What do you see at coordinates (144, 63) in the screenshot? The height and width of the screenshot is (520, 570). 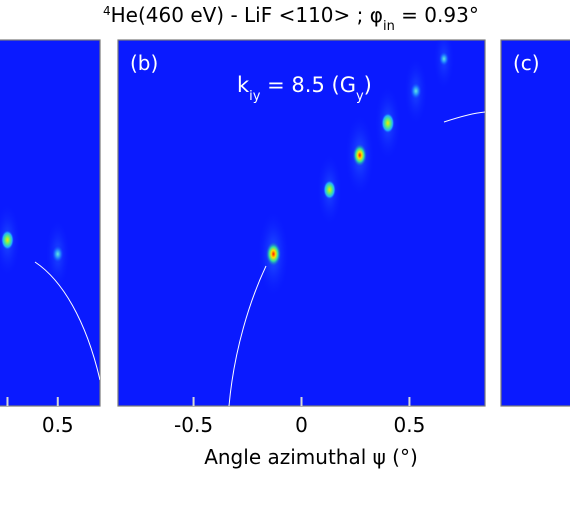 I see `panel-b-label: (b)` at bounding box center [144, 63].